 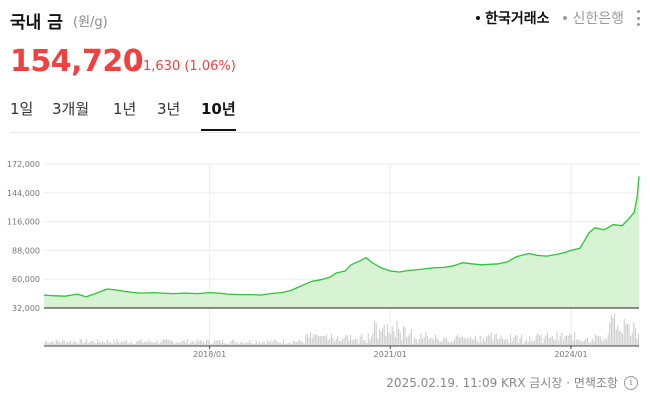 I want to click on tab-1y: 1년, so click(x=125, y=109).